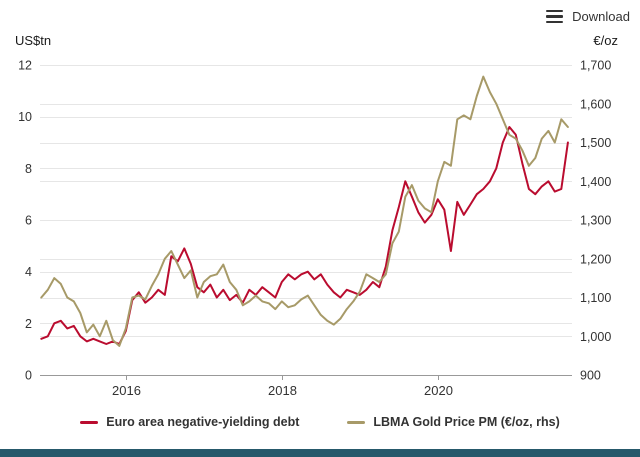 This screenshot has width=640, height=457. What do you see at coordinates (25, 66) in the screenshot?
I see `svg-text: 12` at bounding box center [25, 66].